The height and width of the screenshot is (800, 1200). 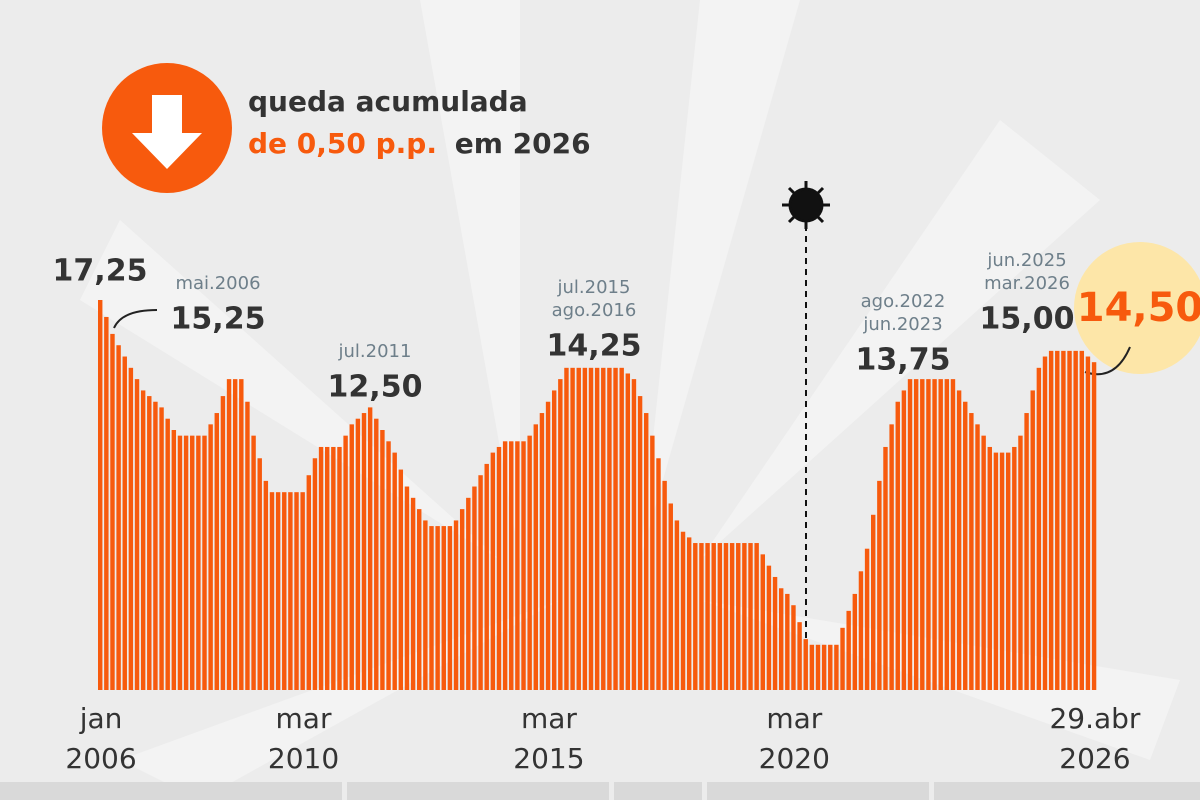 I want to click on annotation-date: ago.2022, so click(x=903, y=301).